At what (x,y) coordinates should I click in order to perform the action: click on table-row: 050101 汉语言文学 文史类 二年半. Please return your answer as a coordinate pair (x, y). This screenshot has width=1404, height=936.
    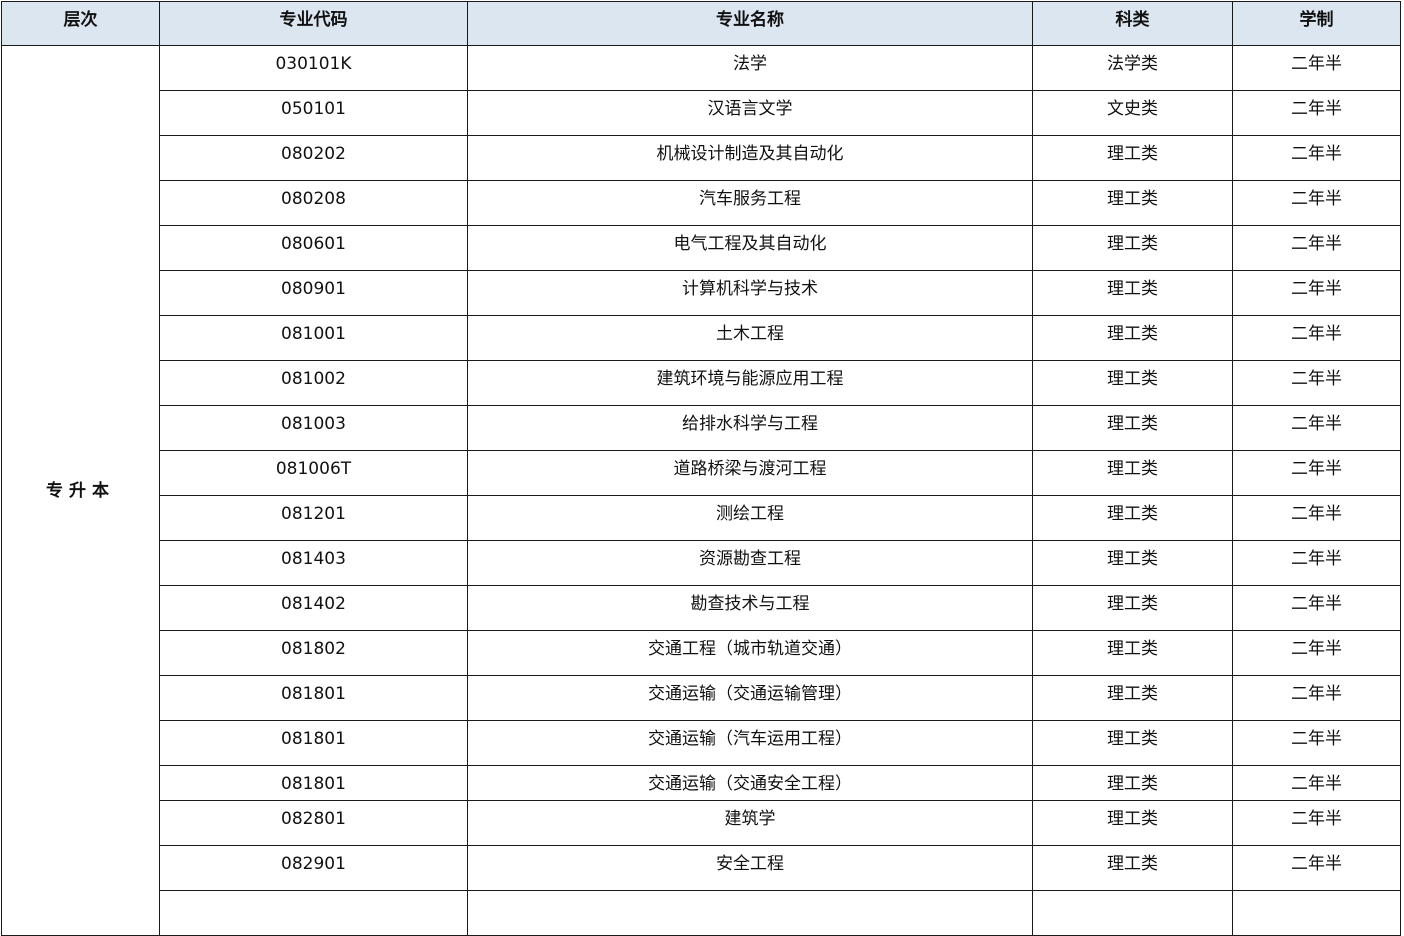
    Looking at the image, I should click on (701, 113).